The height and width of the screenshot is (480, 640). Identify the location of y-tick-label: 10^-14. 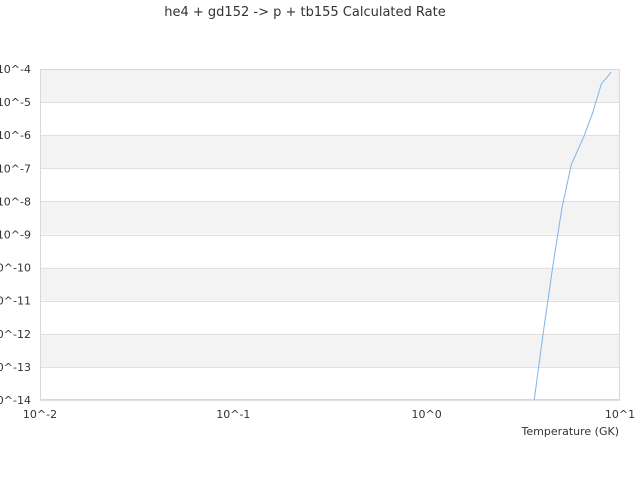
(15, 400).